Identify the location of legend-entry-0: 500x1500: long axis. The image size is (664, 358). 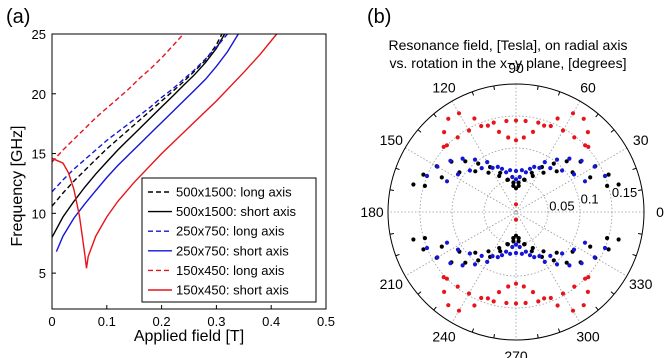
(234, 192).